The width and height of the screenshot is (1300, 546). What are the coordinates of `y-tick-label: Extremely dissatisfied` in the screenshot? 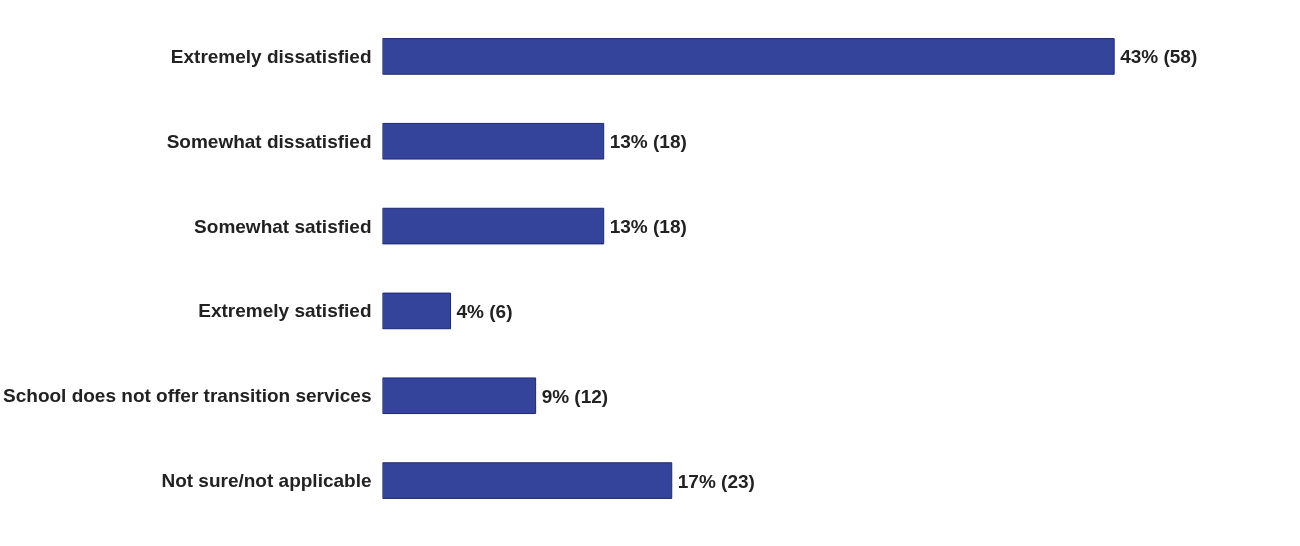 It's located at (271, 56).